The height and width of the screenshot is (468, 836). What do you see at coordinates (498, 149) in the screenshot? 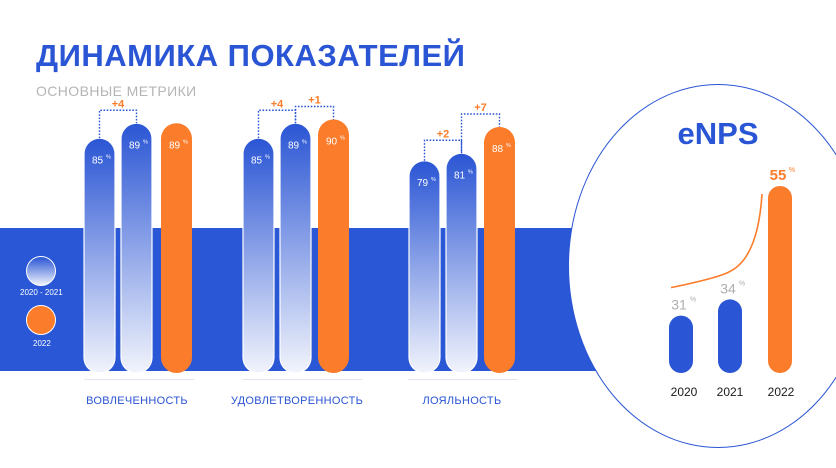
I see `bar-value-label: 88` at bounding box center [498, 149].